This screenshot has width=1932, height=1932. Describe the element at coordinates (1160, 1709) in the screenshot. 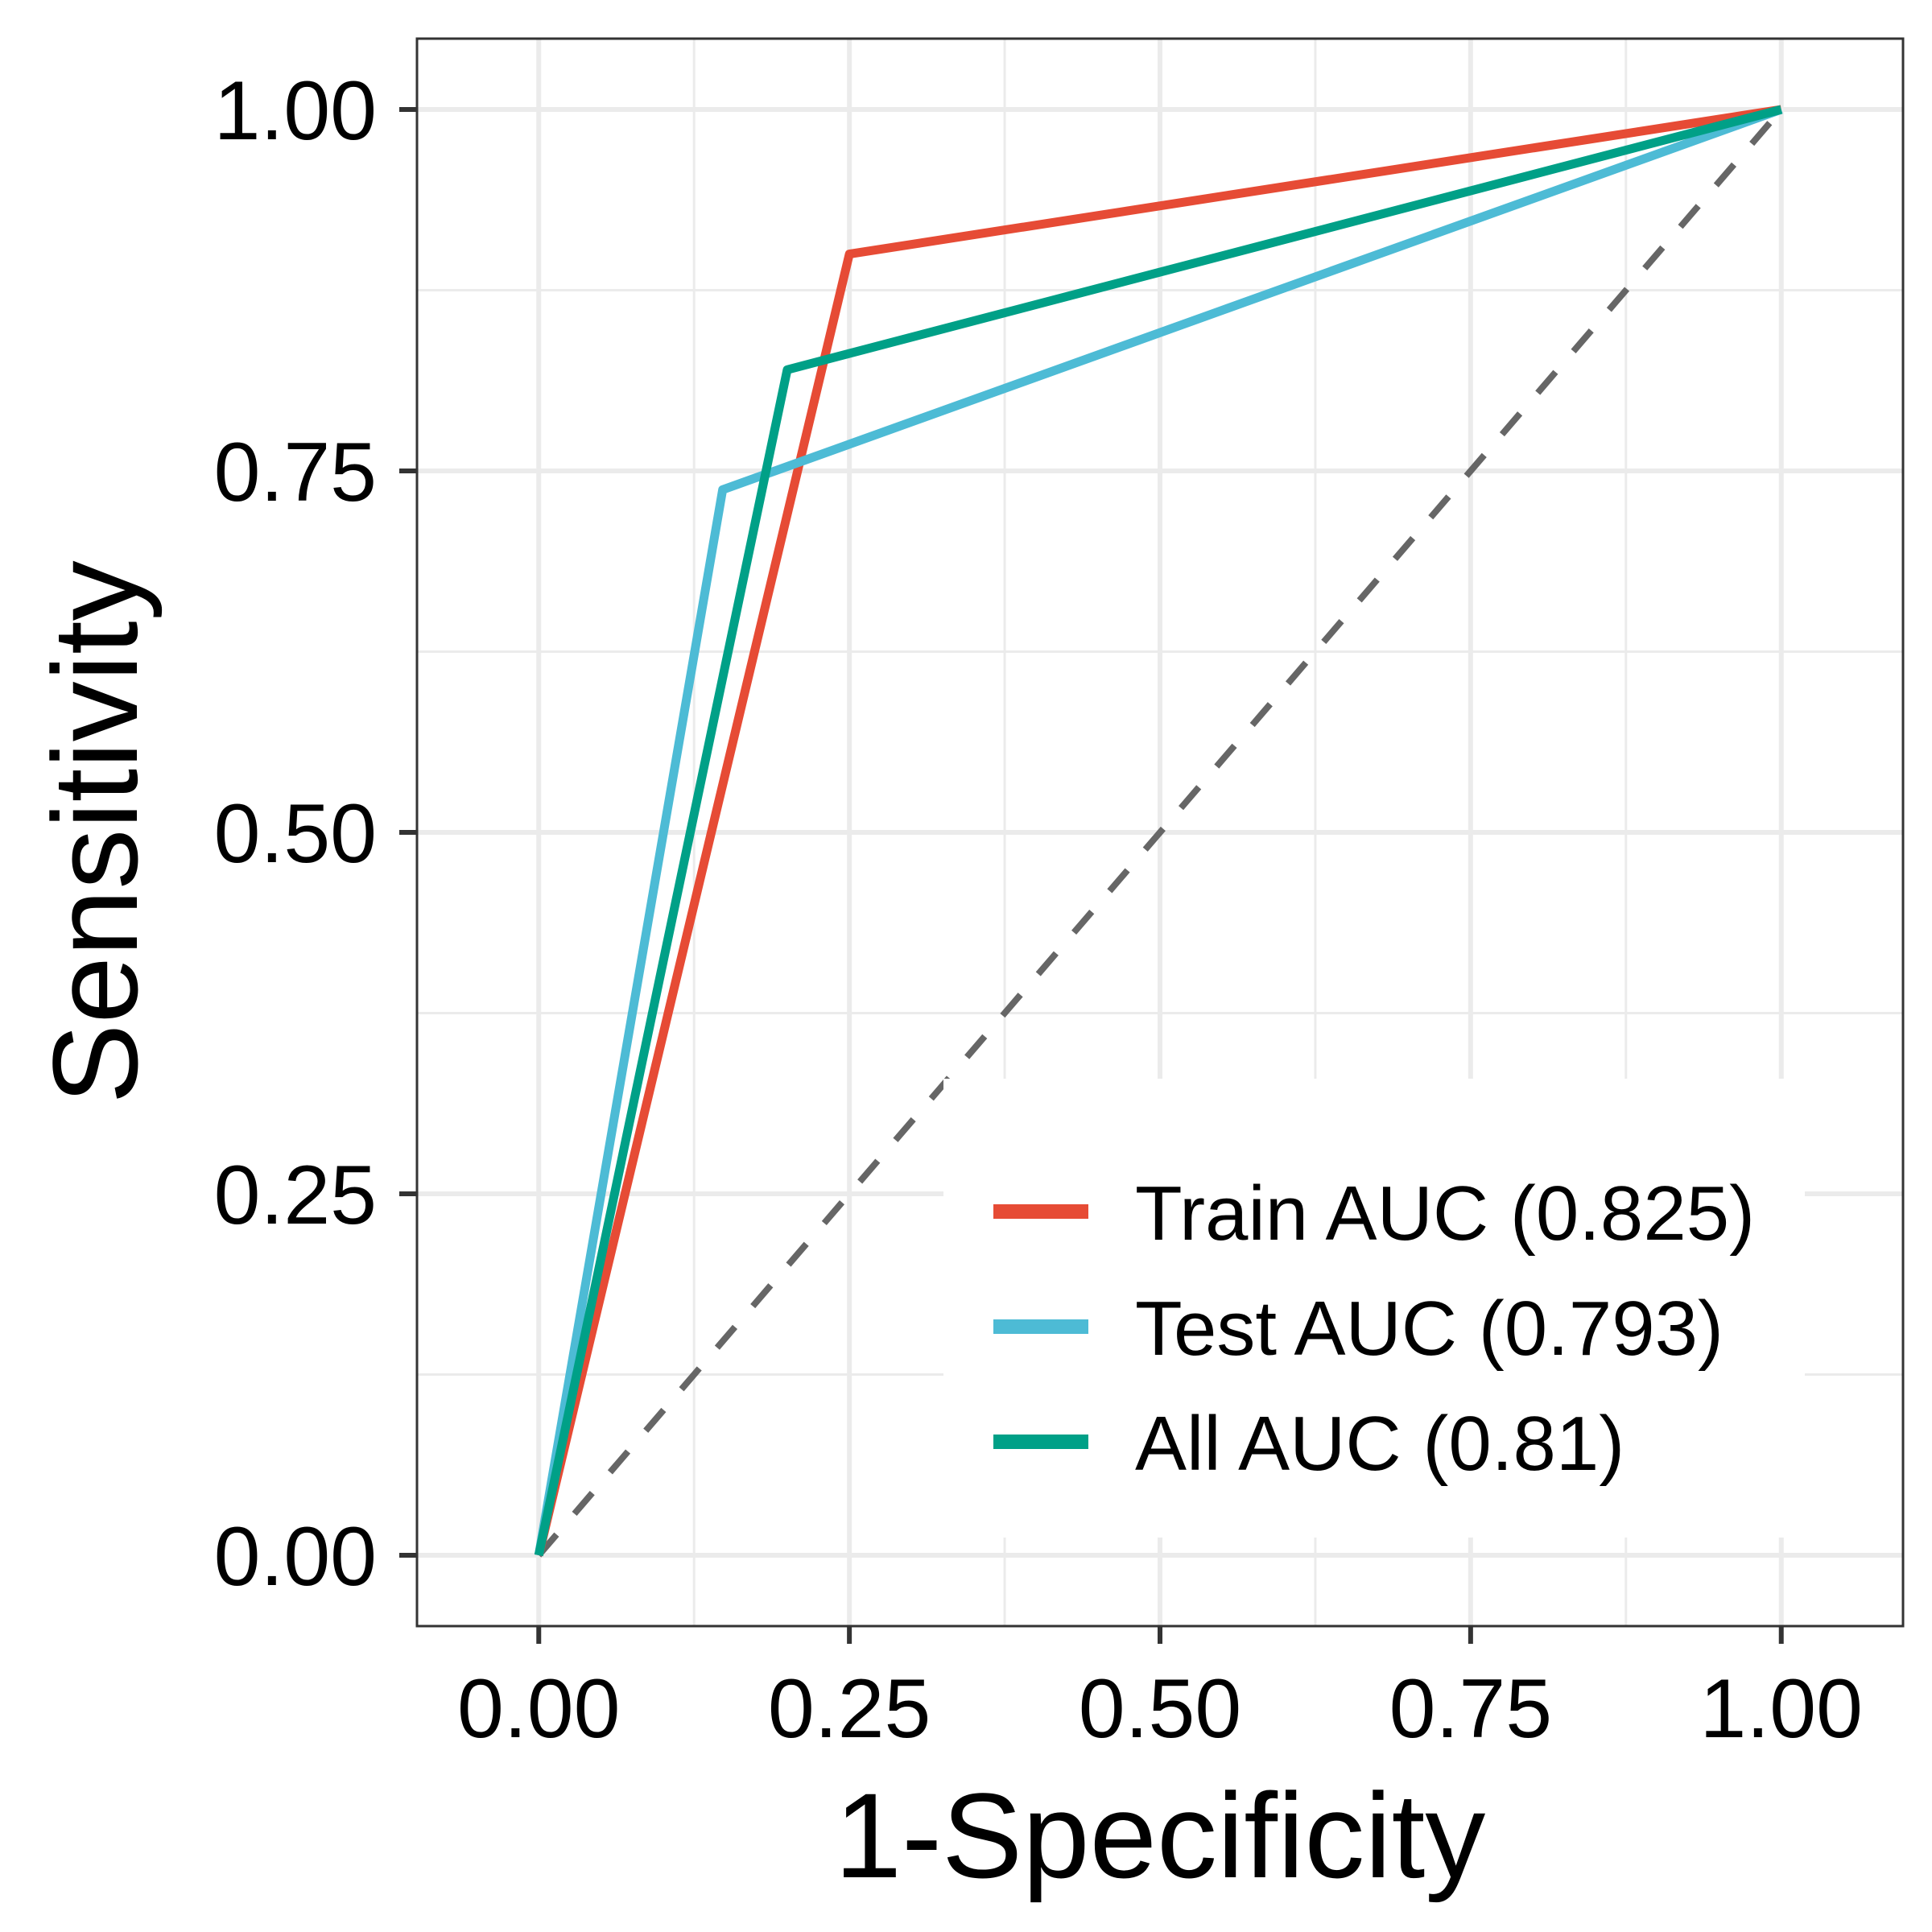

I see `x-tick-label: 0.50` at that location.